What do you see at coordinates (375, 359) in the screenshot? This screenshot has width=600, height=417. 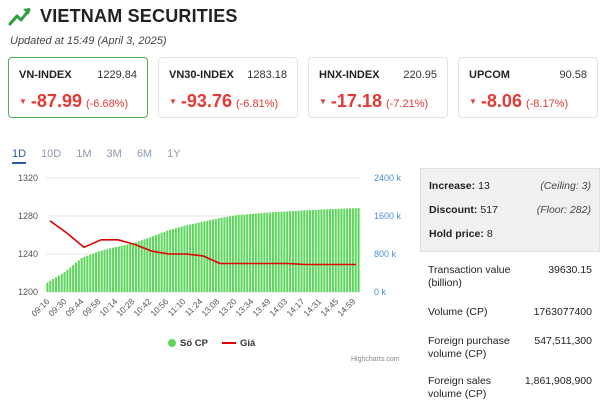 I see `chart-credit: Highcharts.com` at bounding box center [375, 359].